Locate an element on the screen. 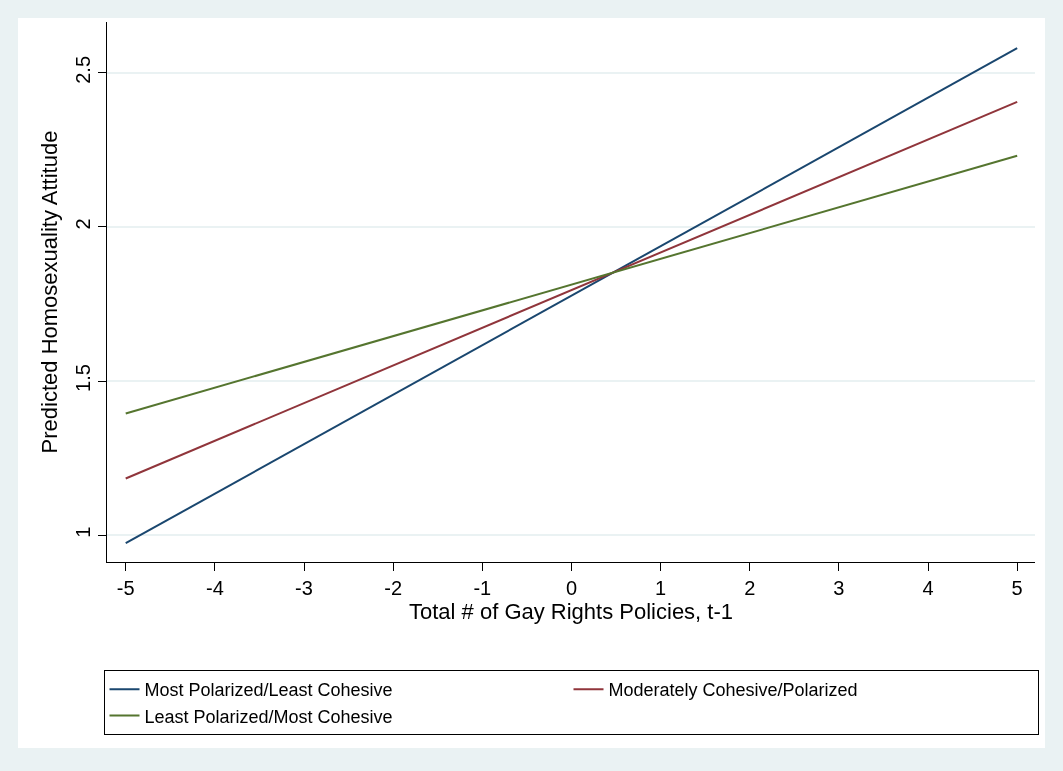 This screenshot has height=771, width=1063. x-tick-label: -1 is located at coordinates (482, 588).